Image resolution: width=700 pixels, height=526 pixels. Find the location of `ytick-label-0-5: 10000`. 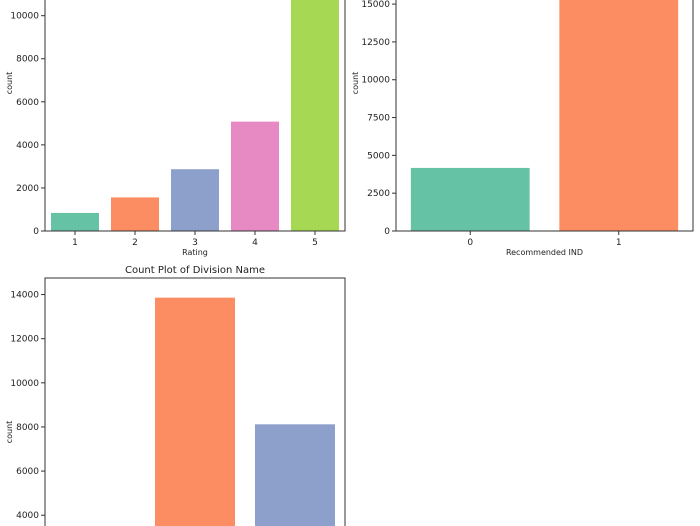

ytick-label-0-5: 10000 is located at coordinates (24, 17).